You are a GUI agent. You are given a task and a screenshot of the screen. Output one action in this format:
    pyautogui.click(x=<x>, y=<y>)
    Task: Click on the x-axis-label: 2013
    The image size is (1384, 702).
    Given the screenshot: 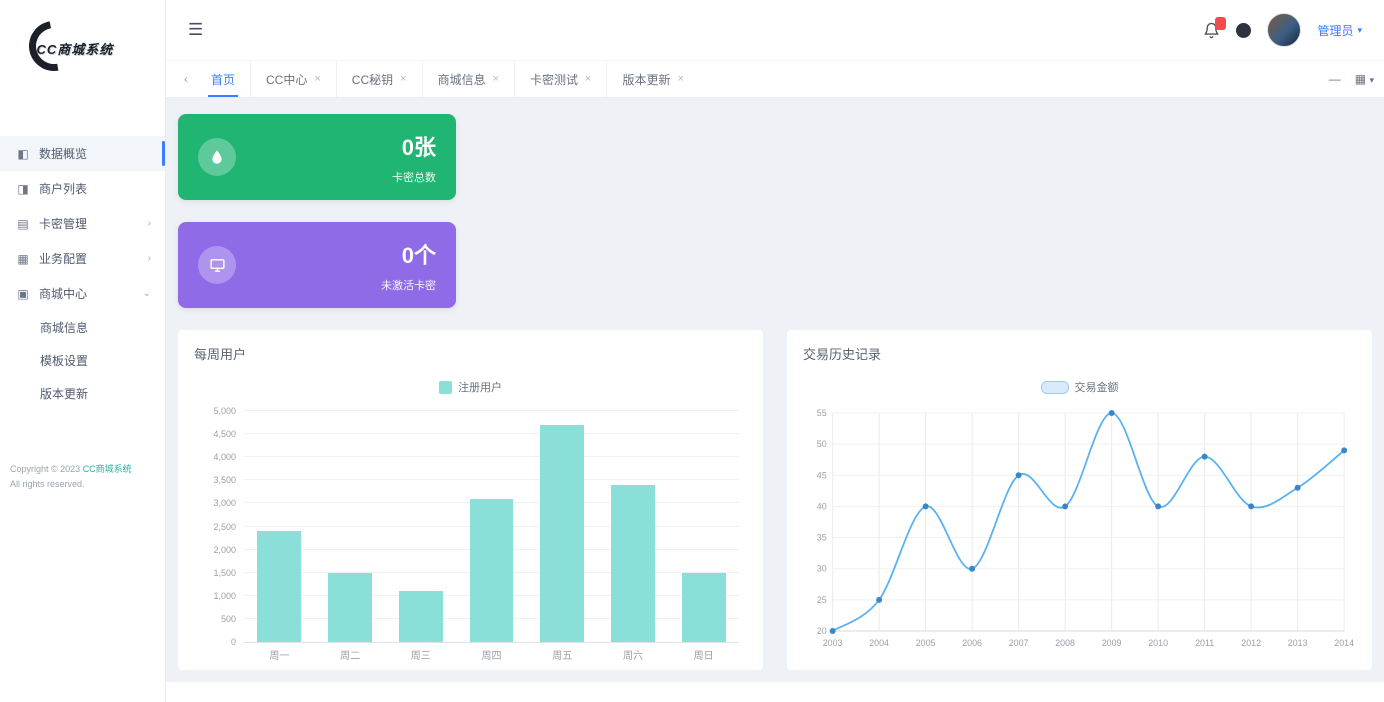 What is the action you would take?
    pyautogui.click(x=1298, y=643)
    